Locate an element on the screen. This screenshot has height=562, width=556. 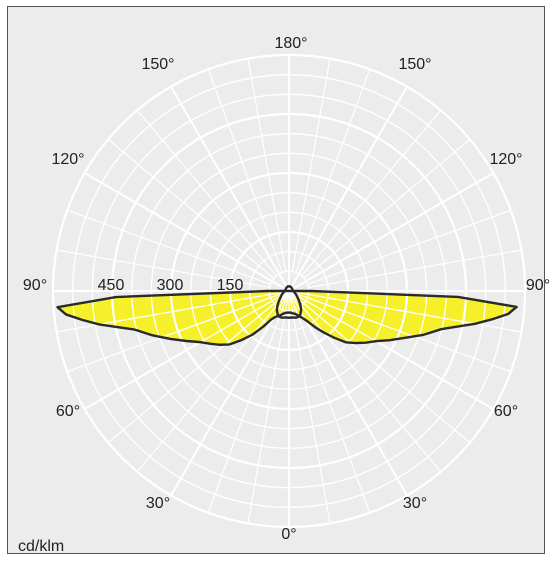
angle-label-60-right: 60° is located at coordinates (506, 411).